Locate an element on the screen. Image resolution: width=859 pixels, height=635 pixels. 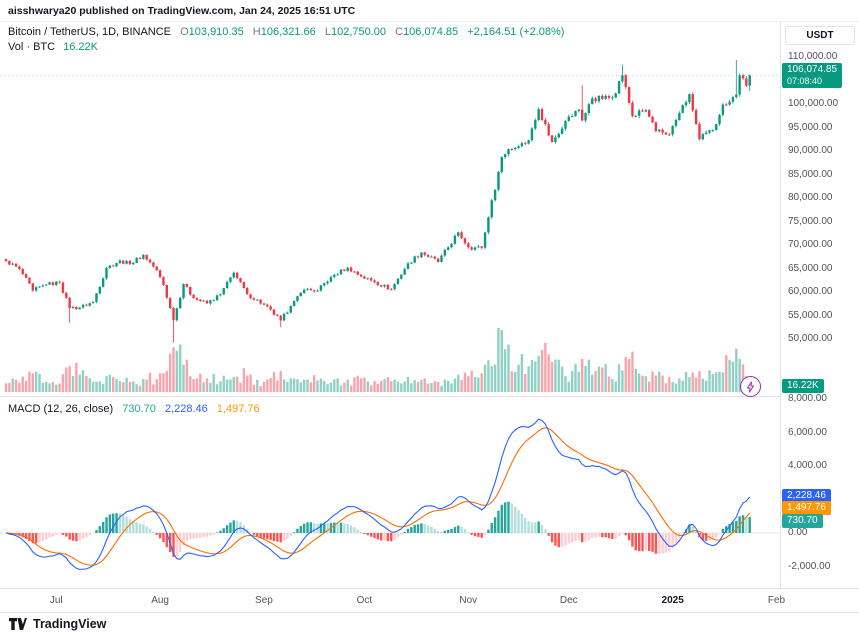
macd-axis-label: 6,000.00 is located at coordinates (807, 432).